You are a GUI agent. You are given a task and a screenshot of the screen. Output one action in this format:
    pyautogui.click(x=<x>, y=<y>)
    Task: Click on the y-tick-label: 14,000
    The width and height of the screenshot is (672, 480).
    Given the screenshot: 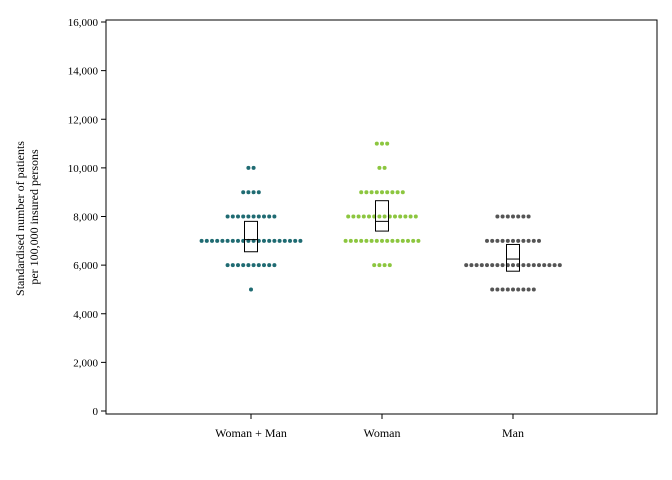 What is the action you would take?
    pyautogui.click(x=83, y=72)
    